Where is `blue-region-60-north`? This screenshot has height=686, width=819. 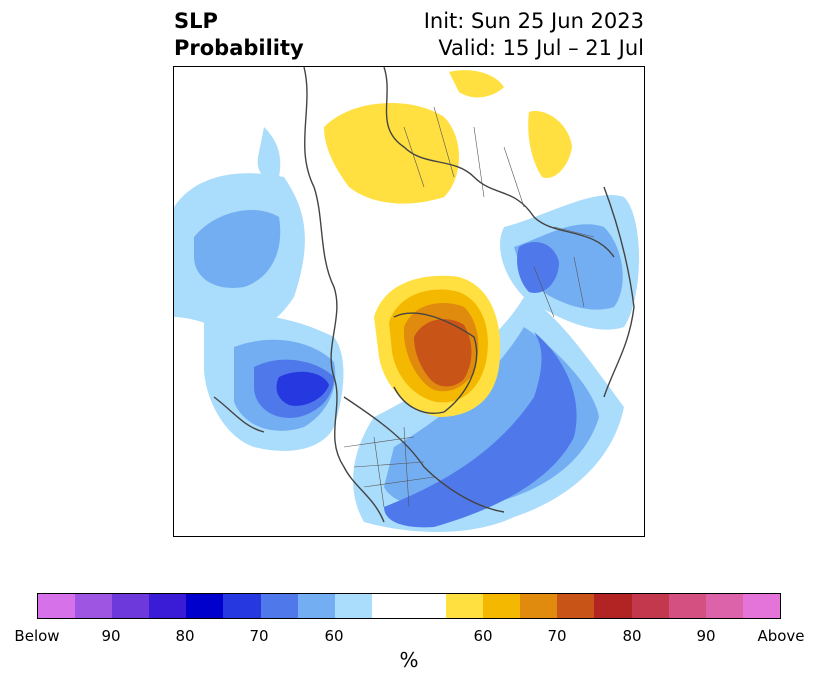
blue-region-60-north is located at coordinates (269, 153).